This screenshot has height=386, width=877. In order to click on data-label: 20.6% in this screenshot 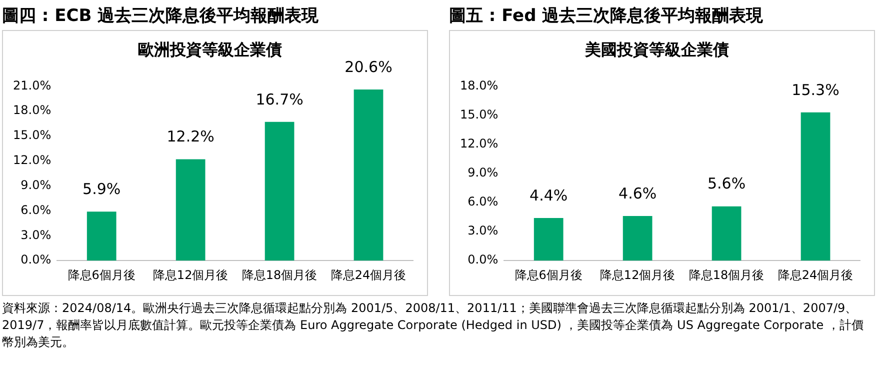, I will do `click(368, 67)`.